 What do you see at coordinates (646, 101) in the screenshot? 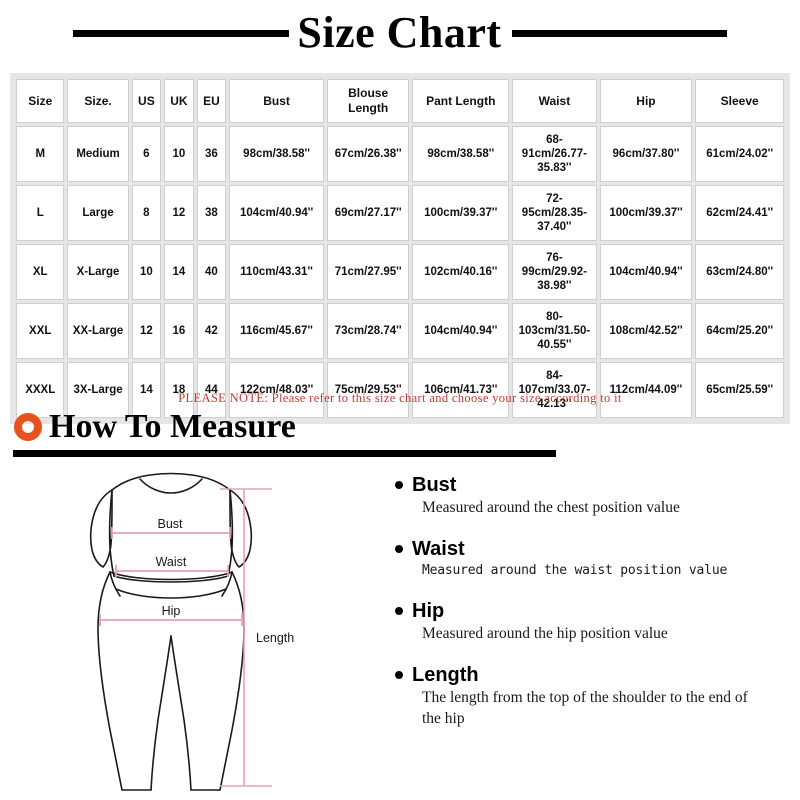
I see `col-header-hip: Hip` at bounding box center [646, 101].